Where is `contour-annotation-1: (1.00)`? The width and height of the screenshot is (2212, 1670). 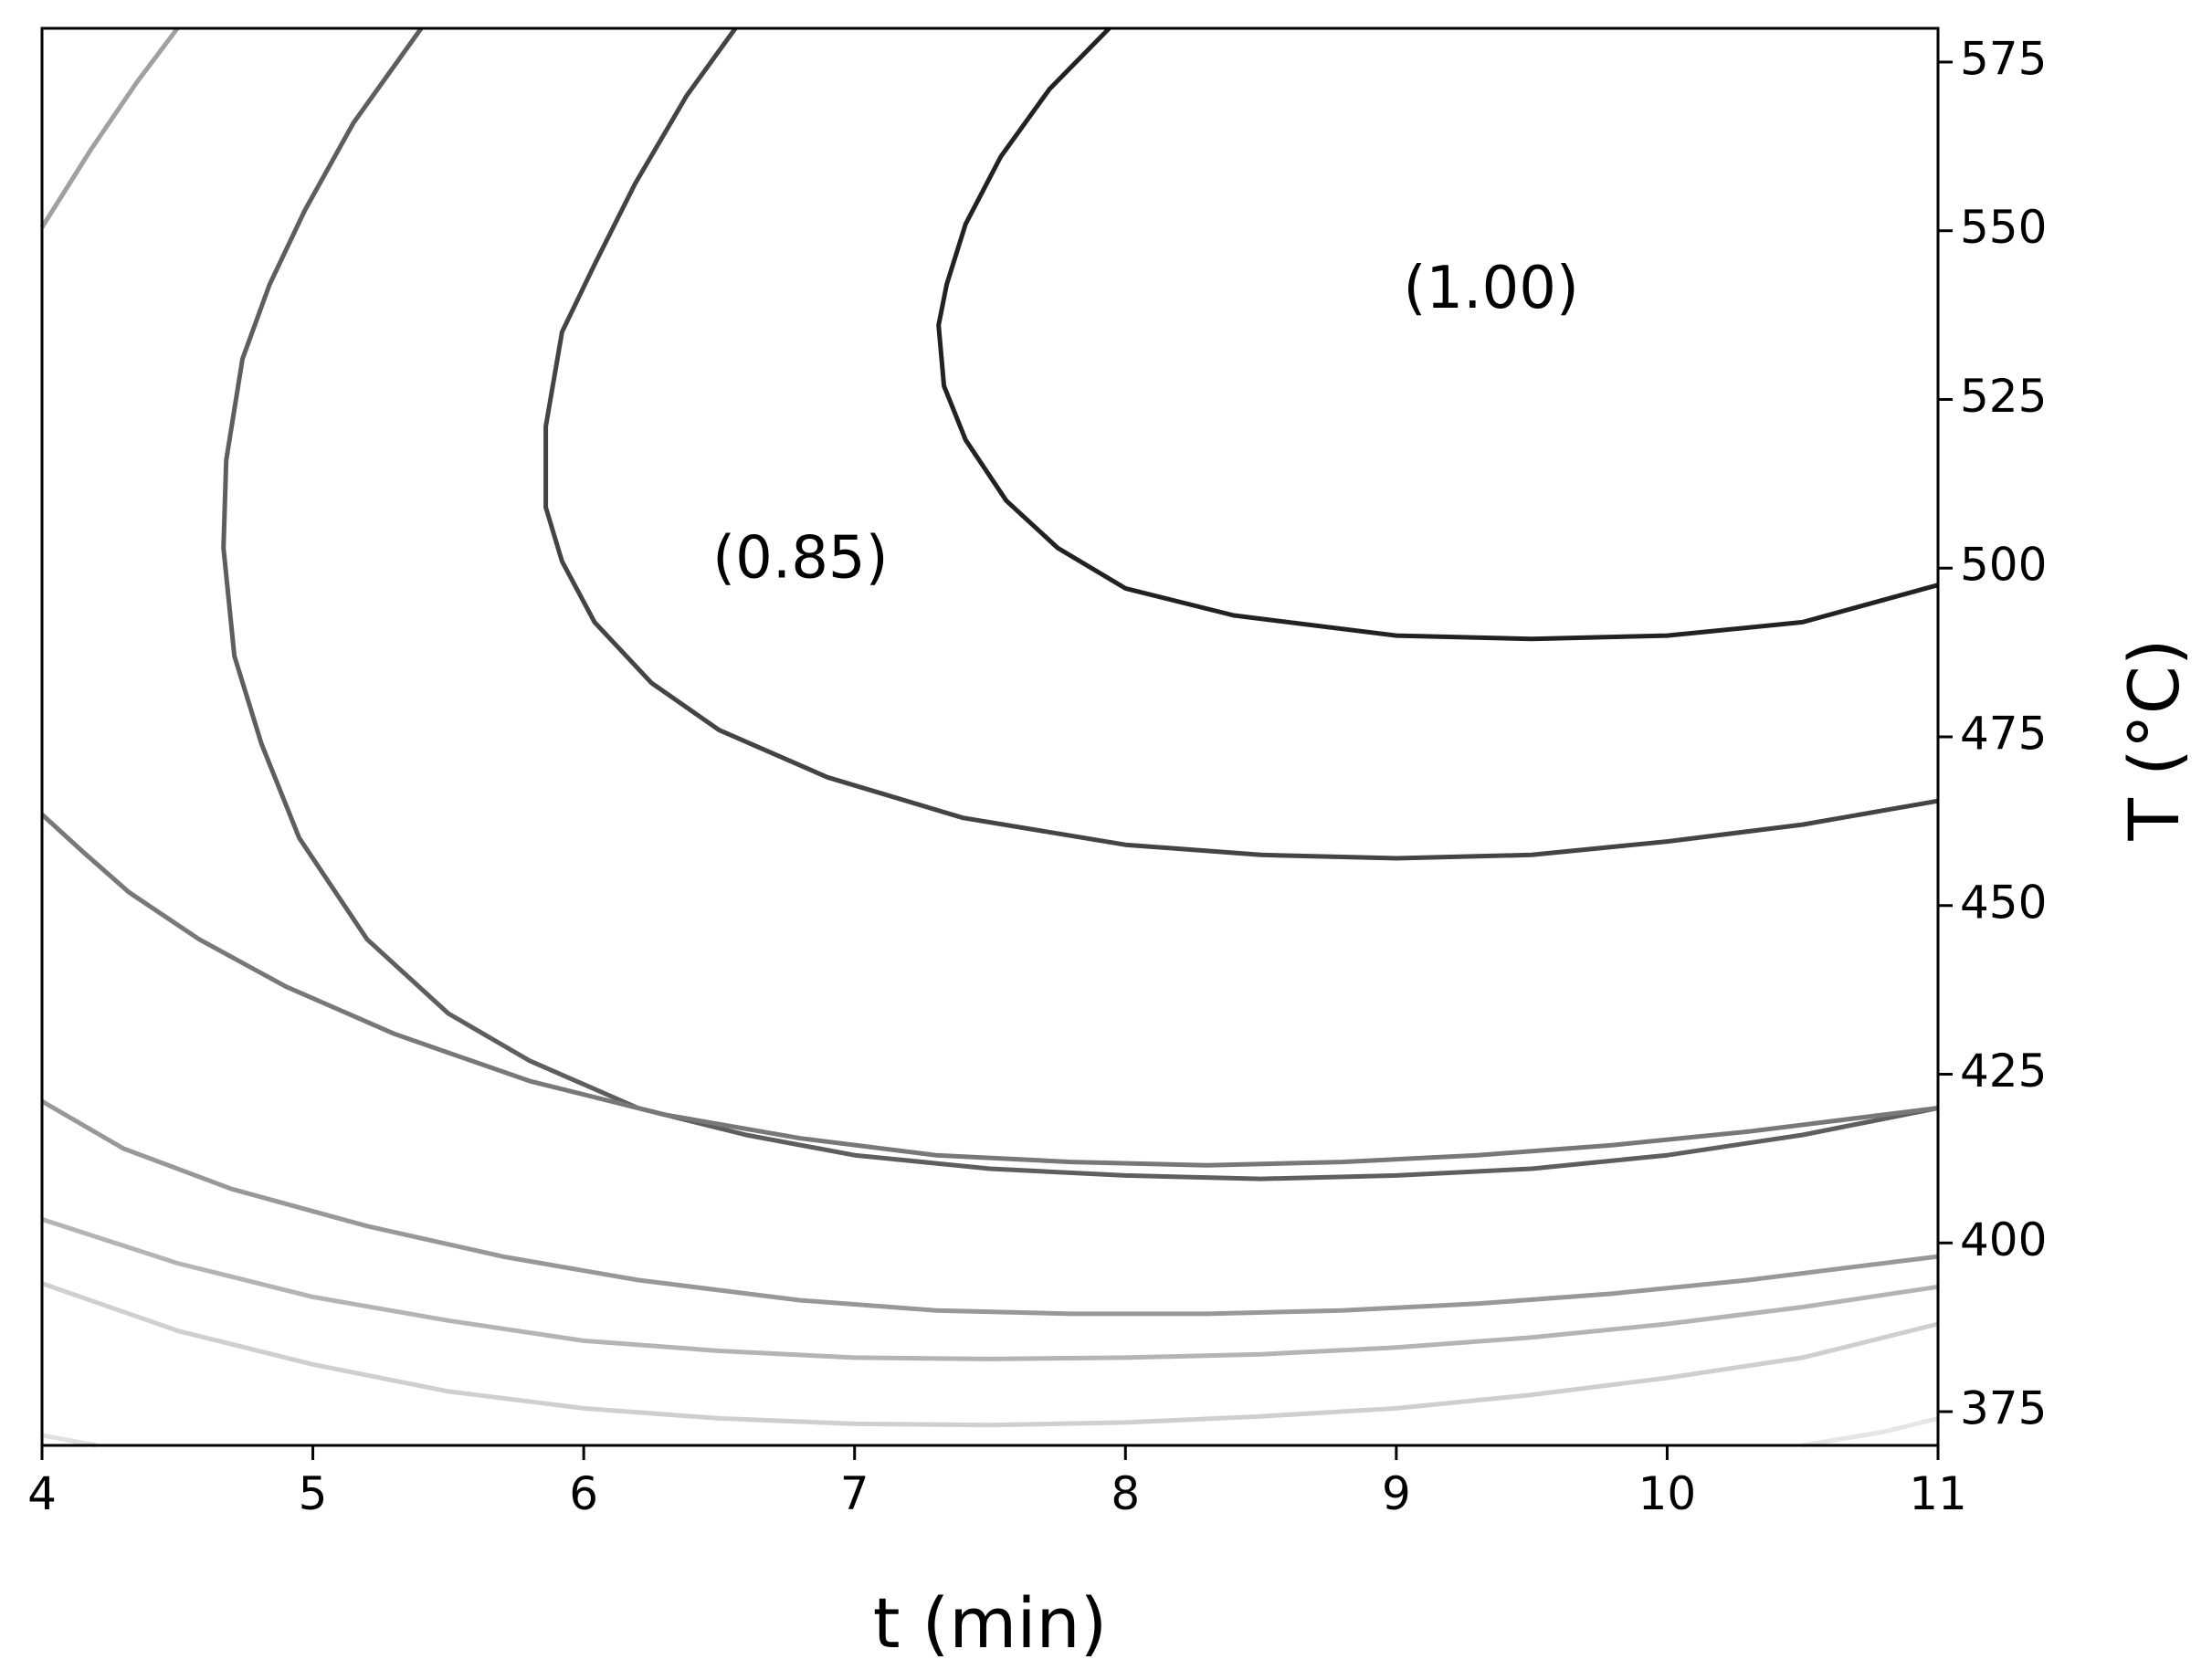
contour-annotation-1: (1.00) is located at coordinates (1490, 288).